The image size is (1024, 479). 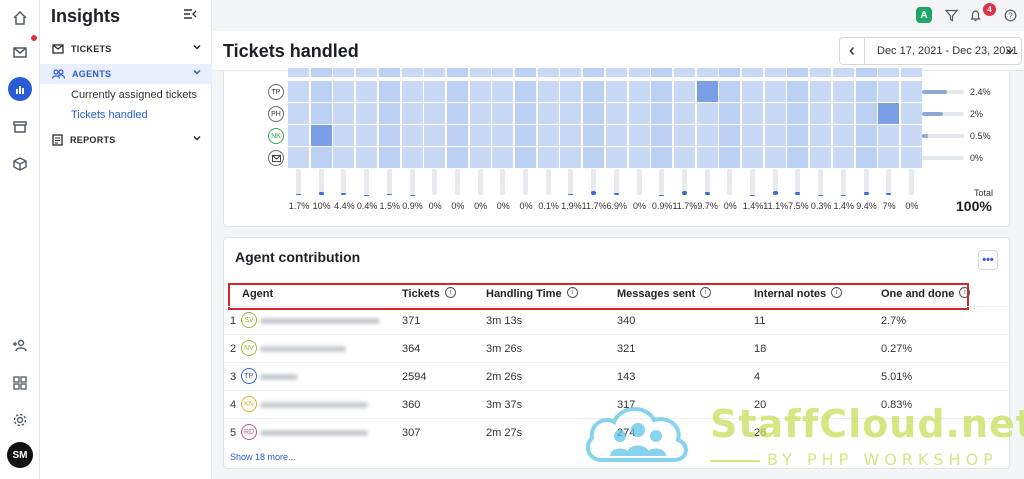 I want to click on row-rank: 5, so click(x=233, y=433).